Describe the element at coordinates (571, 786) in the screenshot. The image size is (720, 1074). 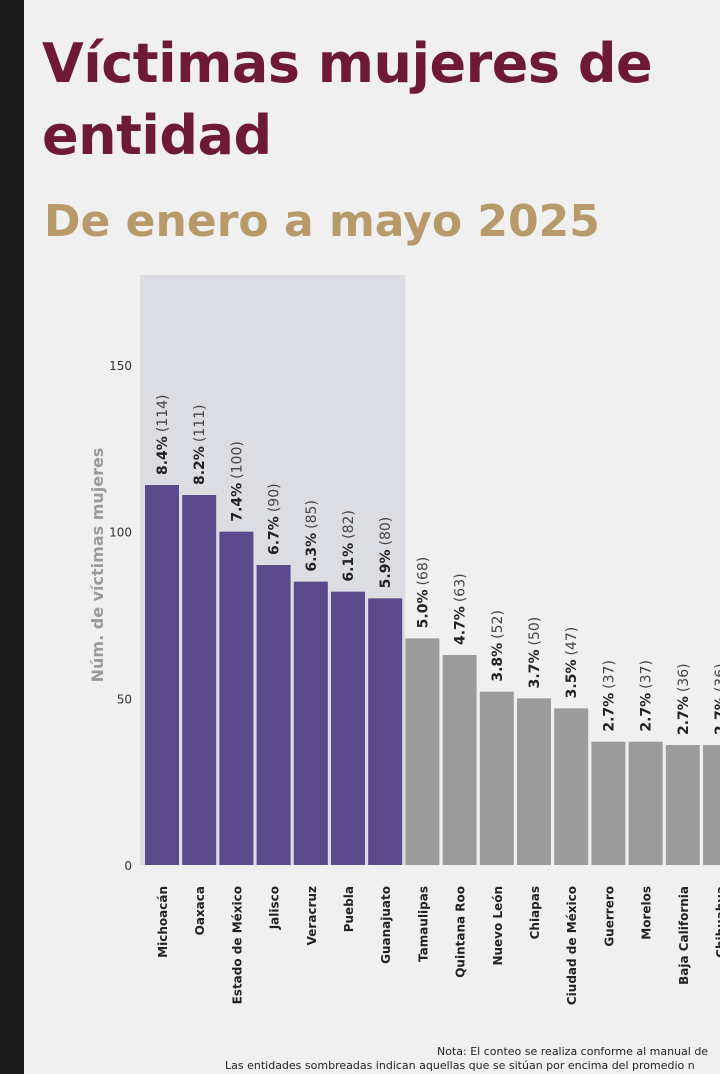
I see `bar-ciudad-de-méxico` at that location.